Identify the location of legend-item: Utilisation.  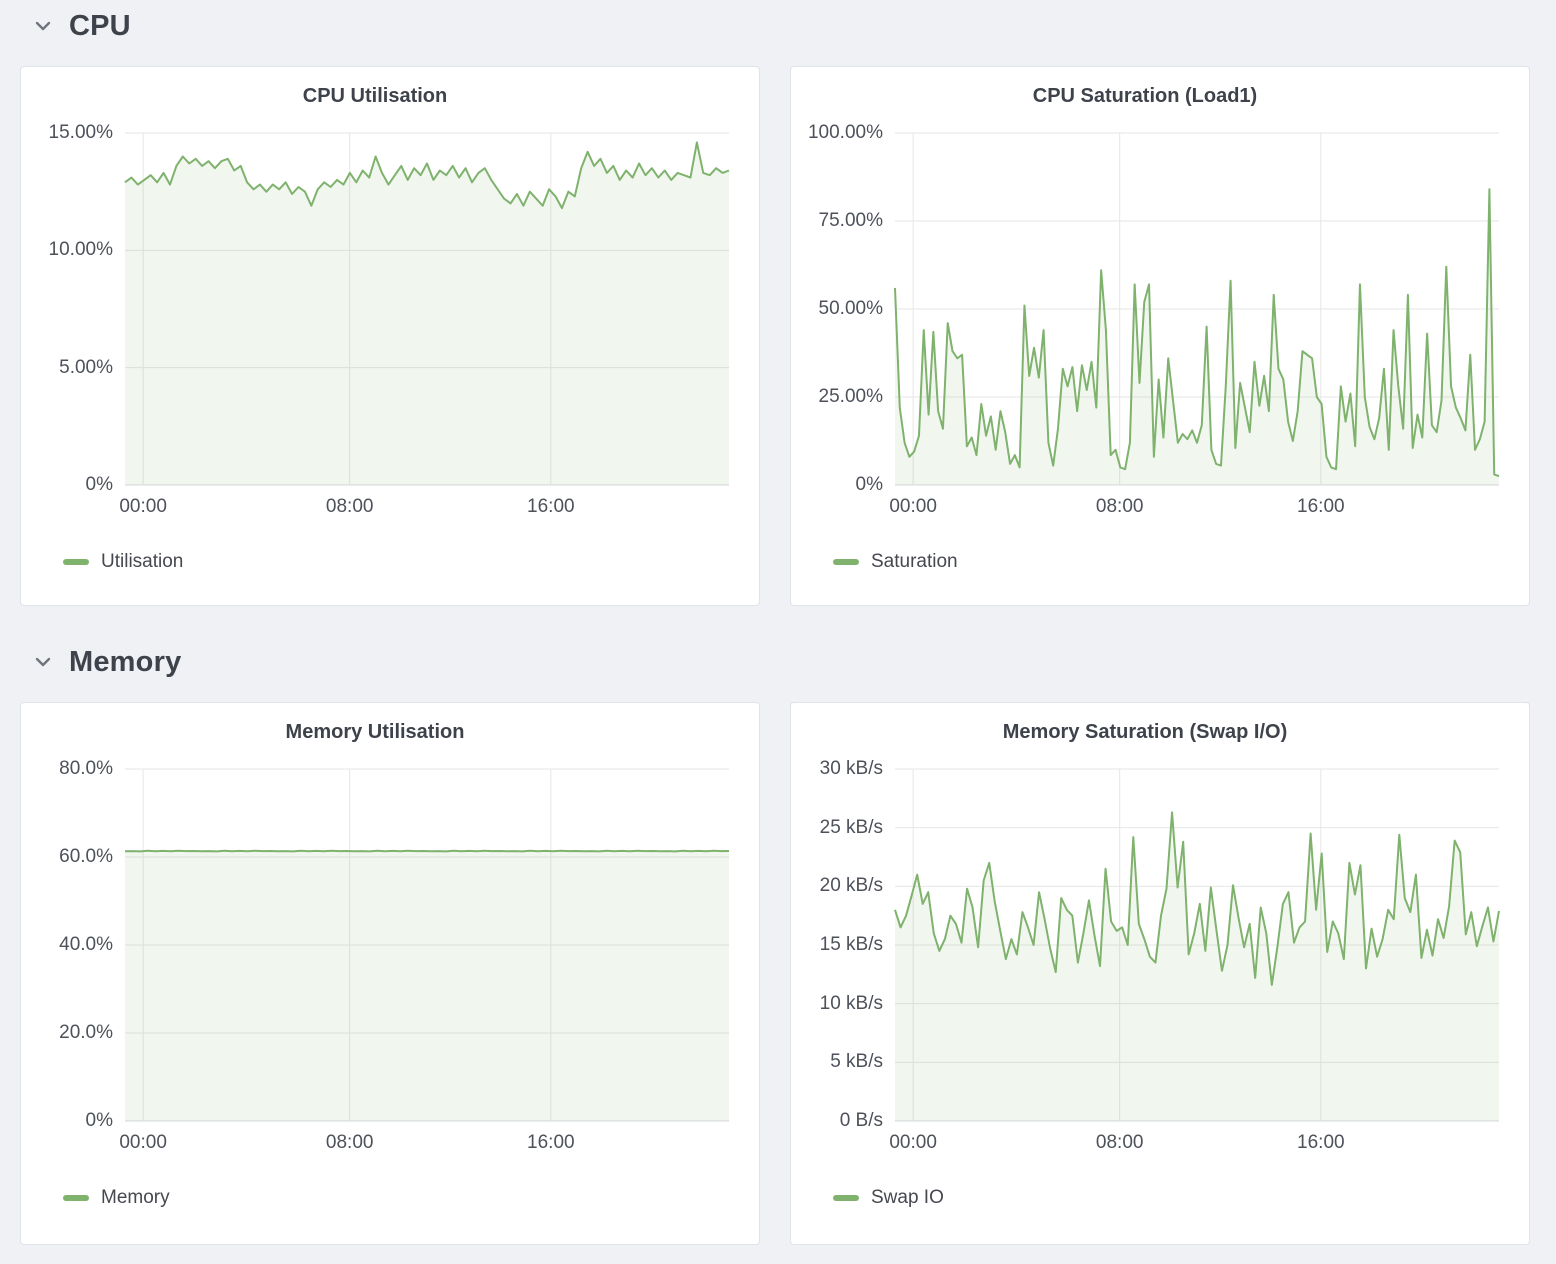
(396, 562).